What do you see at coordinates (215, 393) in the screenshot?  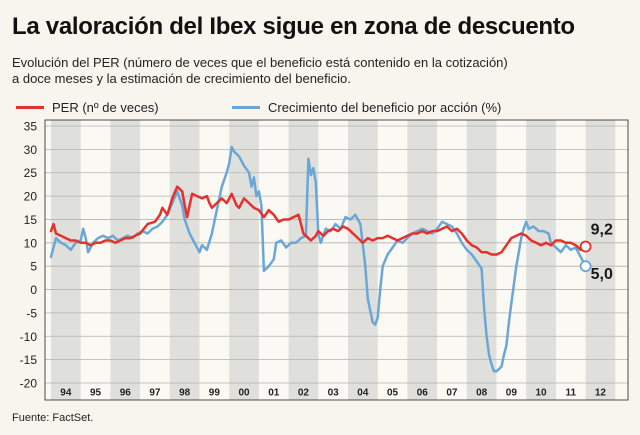 I see `x-tick-label-99: 99` at bounding box center [215, 393].